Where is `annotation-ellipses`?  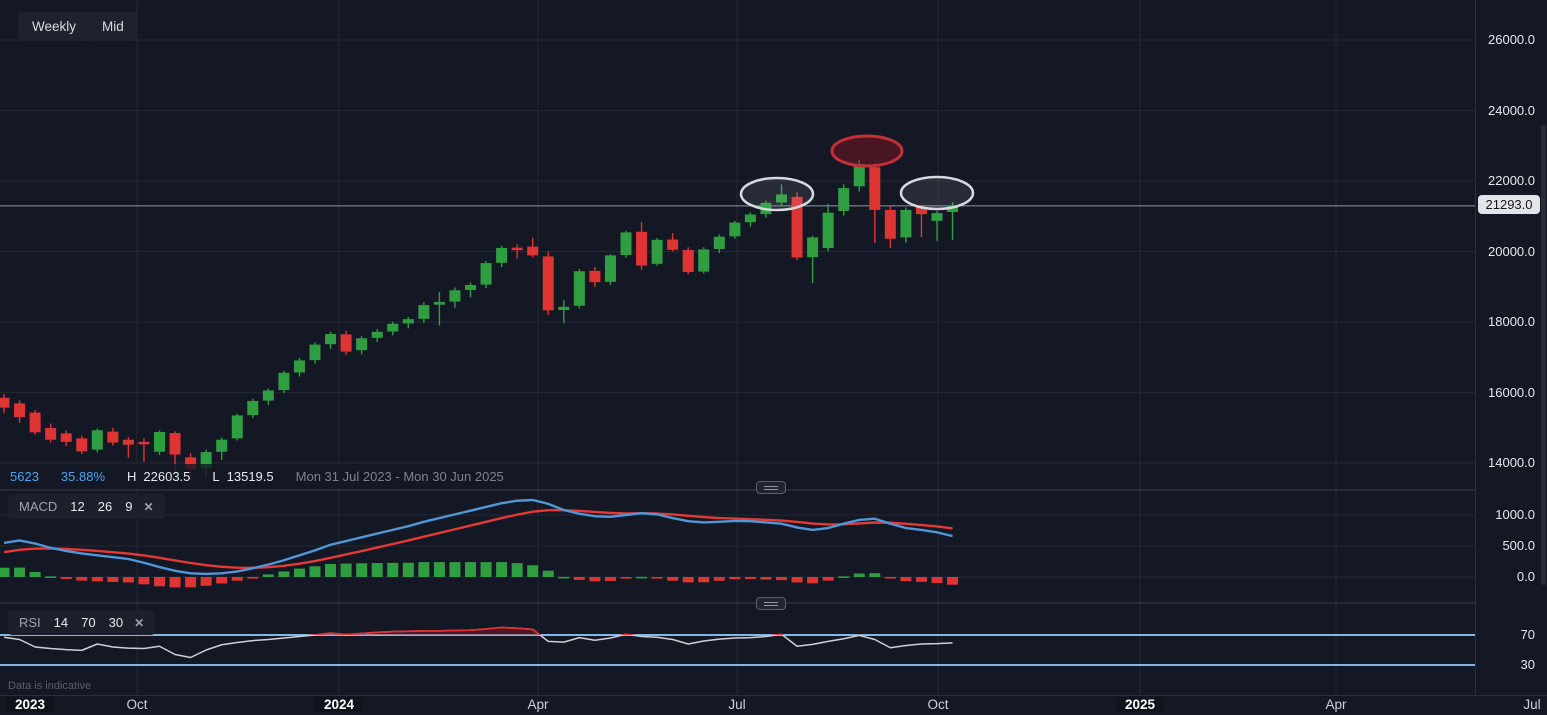
annotation-ellipses is located at coordinates (857, 173).